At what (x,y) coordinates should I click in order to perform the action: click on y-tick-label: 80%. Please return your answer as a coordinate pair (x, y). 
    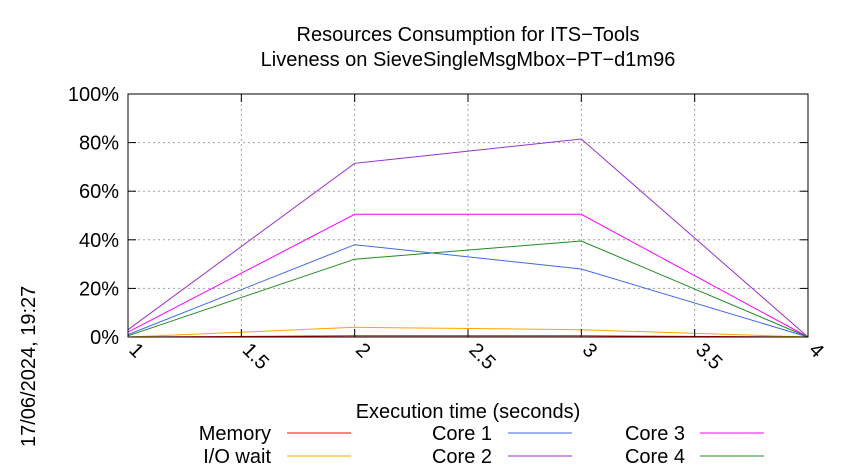
    Looking at the image, I should click on (99, 144).